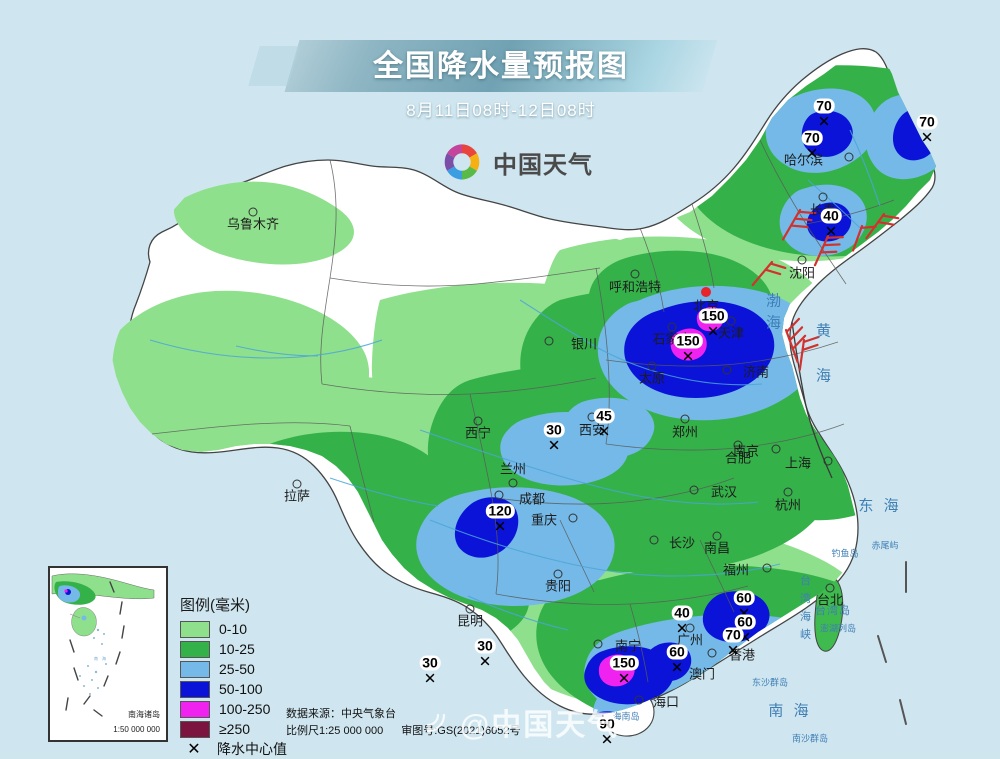 This screenshot has width=1000, height=759. I want to click on legend-row: 10-25, so click(240, 649).